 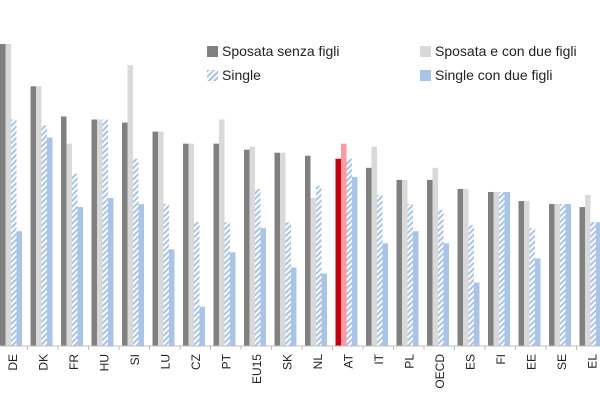 I want to click on legend-item-single-con-figli: Single con due figli, so click(x=486, y=75).